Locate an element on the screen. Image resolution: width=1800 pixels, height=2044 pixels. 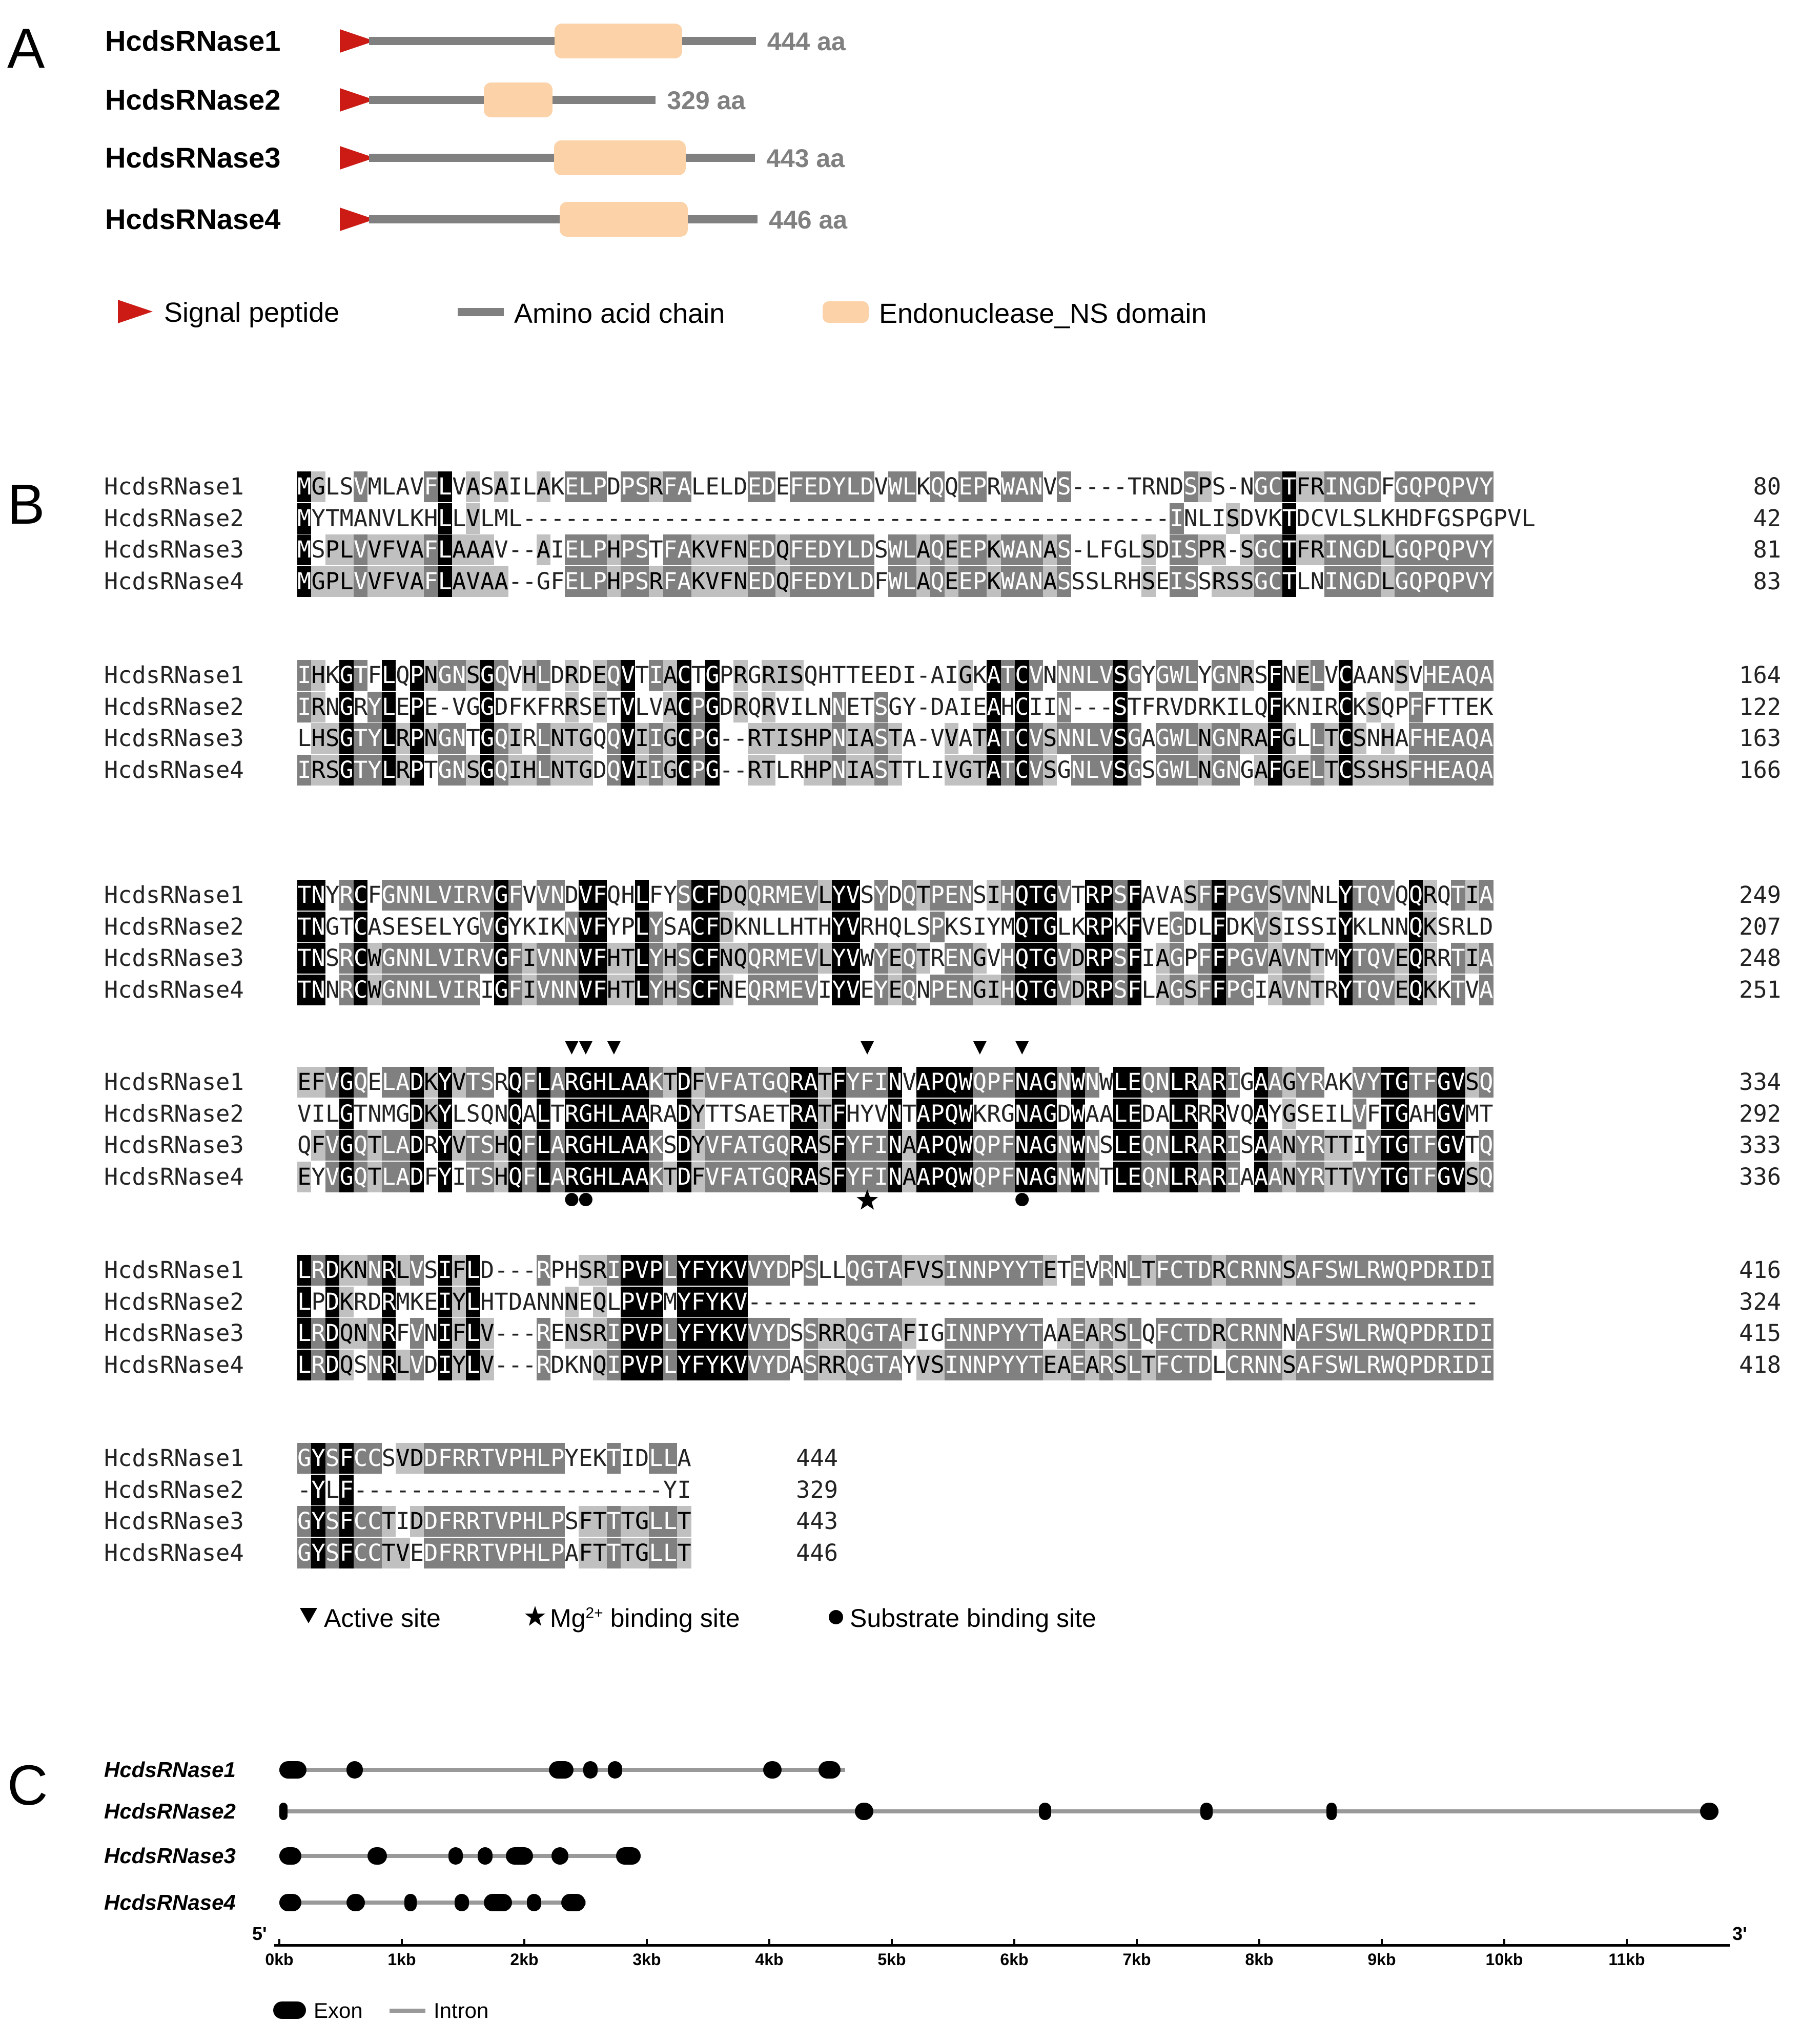
sequence-end-position: 81 is located at coordinates (1767, 549).